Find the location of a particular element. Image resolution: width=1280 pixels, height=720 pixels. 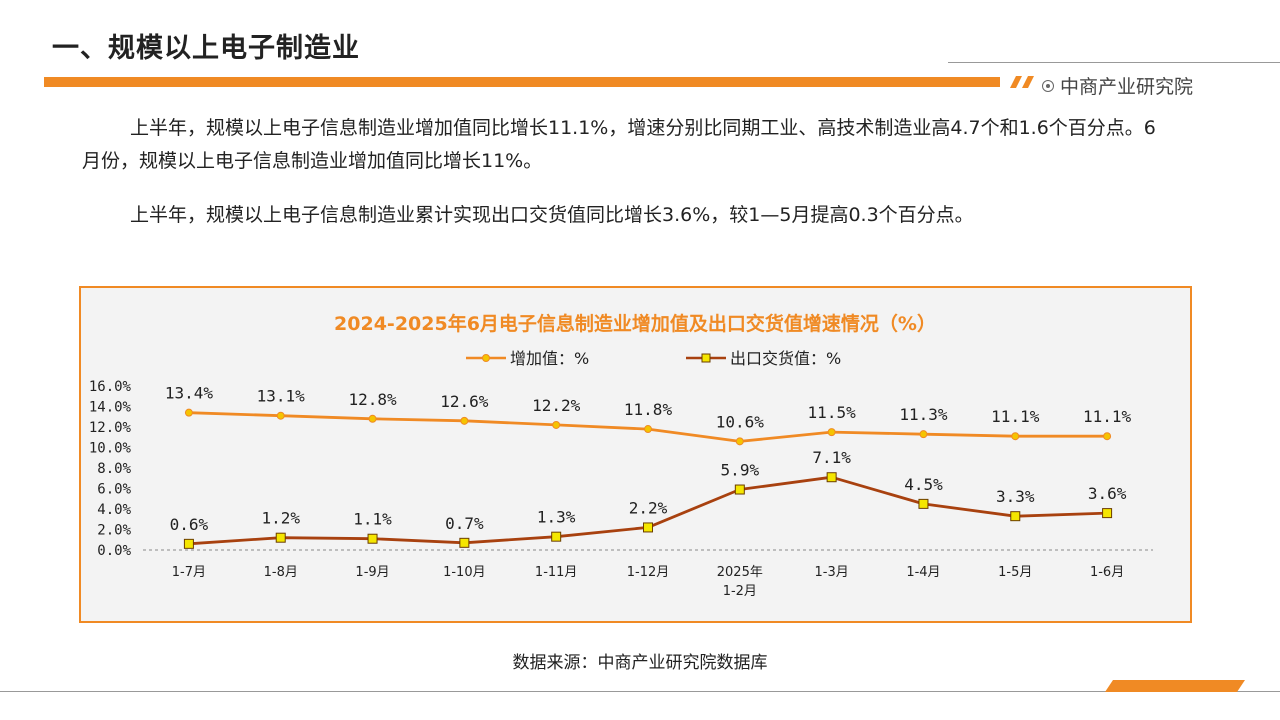

data-label: 11.8% is located at coordinates (648, 409).